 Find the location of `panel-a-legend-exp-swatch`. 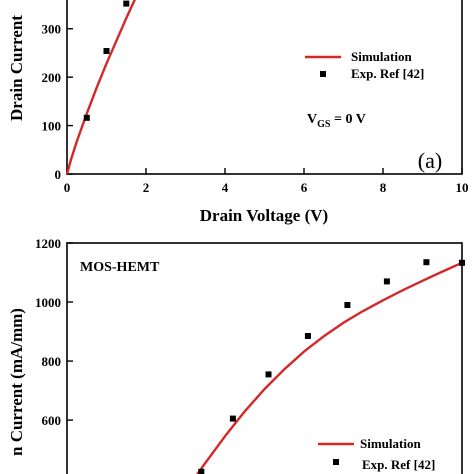

panel-a-legend-exp-swatch is located at coordinates (323, 74).